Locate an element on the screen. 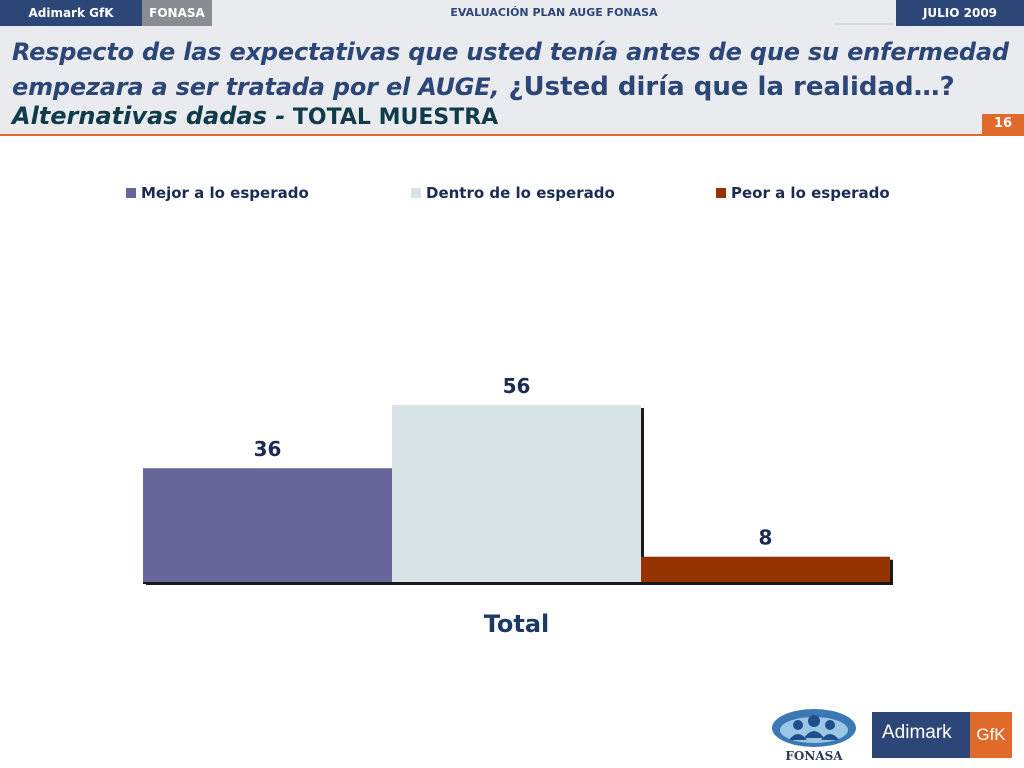 Image resolution: width=1024 pixels, height=768 pixels. legend-label-peor: Peor a lo esperado is located at coordinates (810, 193).